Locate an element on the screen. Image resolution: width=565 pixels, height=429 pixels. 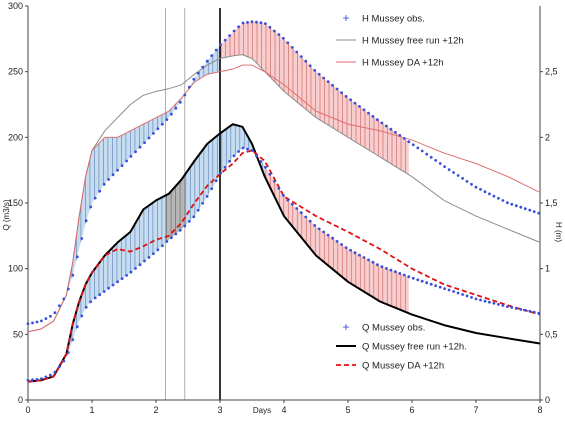
y-left-tick-label: 150 is located at coordinates (15, 203).